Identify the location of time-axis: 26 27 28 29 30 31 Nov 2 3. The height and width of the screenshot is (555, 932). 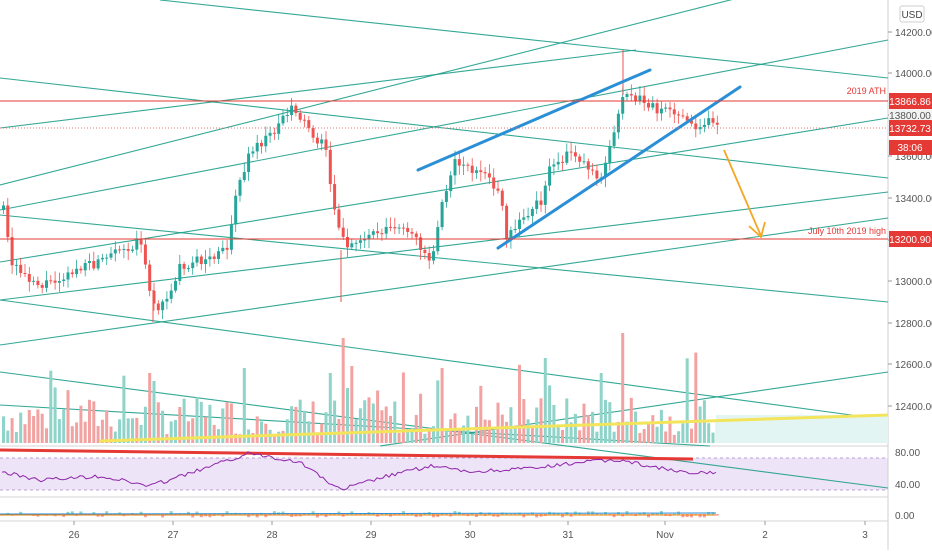
(468, 531).